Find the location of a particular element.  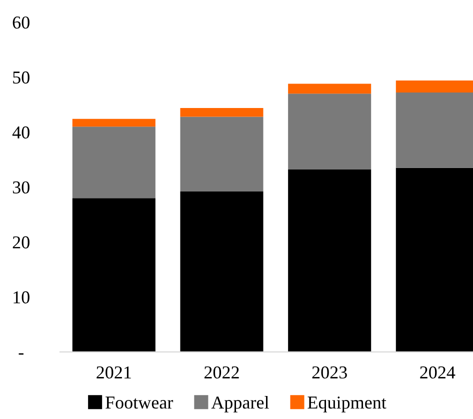

y-tick-label: - is located at coordinates (21, 354).